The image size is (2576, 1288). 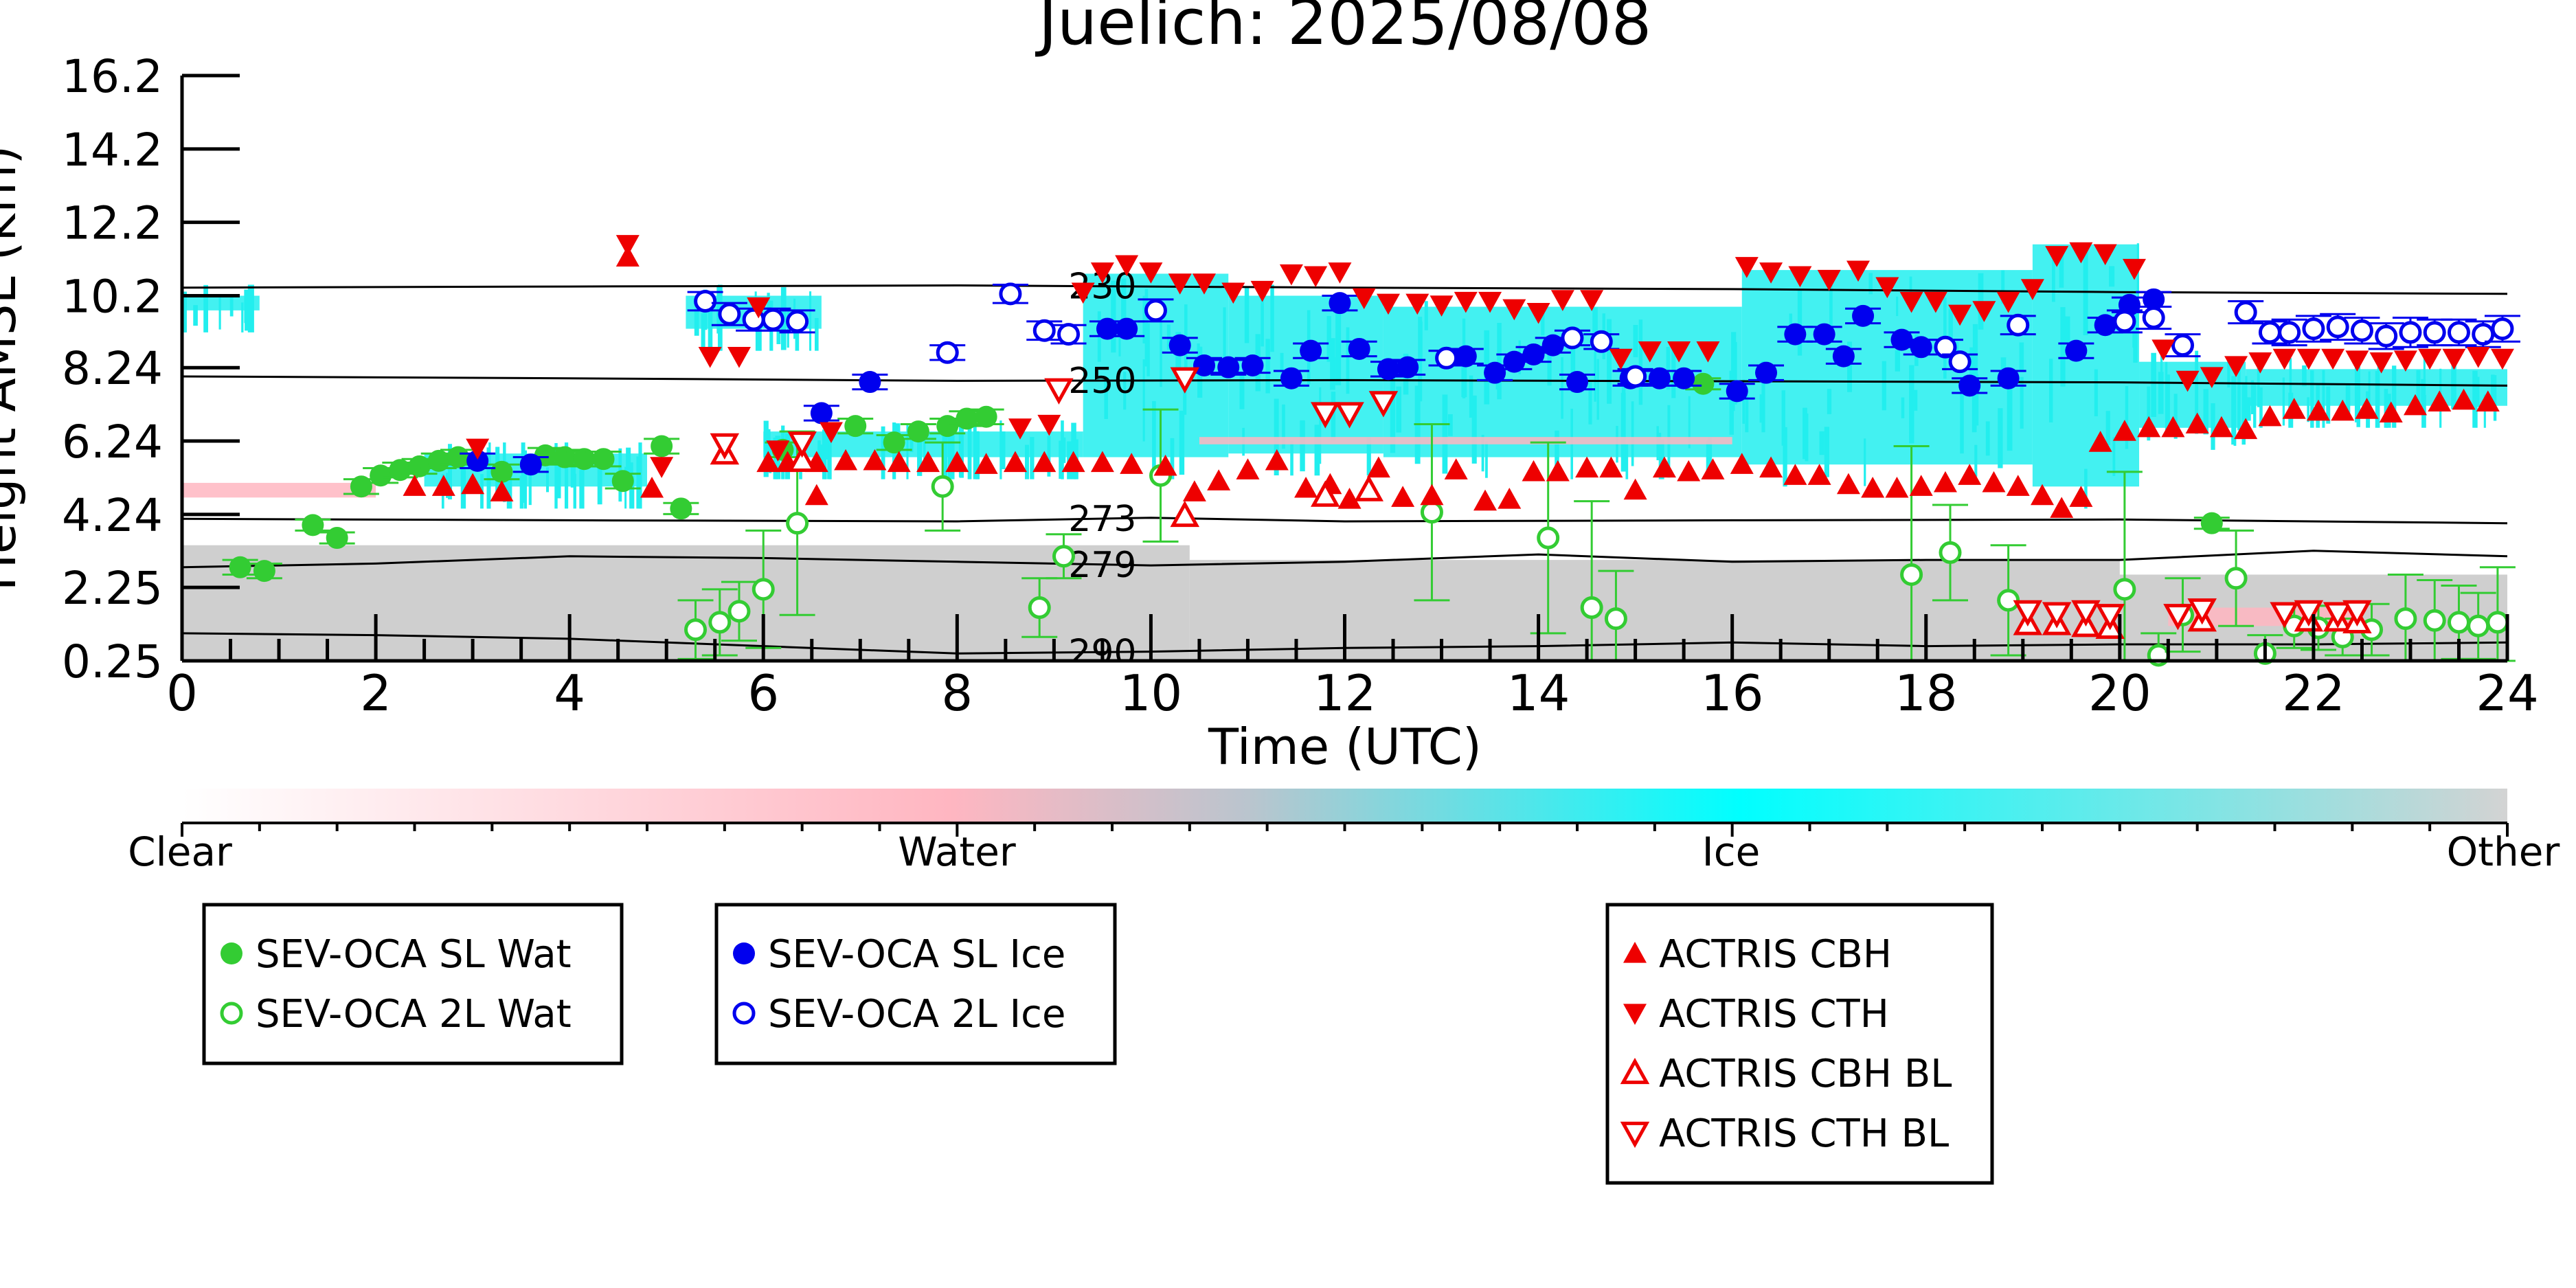 I want to click on legend-label-sev-oca-sl-wat: SEV-OCA SL Wat, so click(x=414, y=954).